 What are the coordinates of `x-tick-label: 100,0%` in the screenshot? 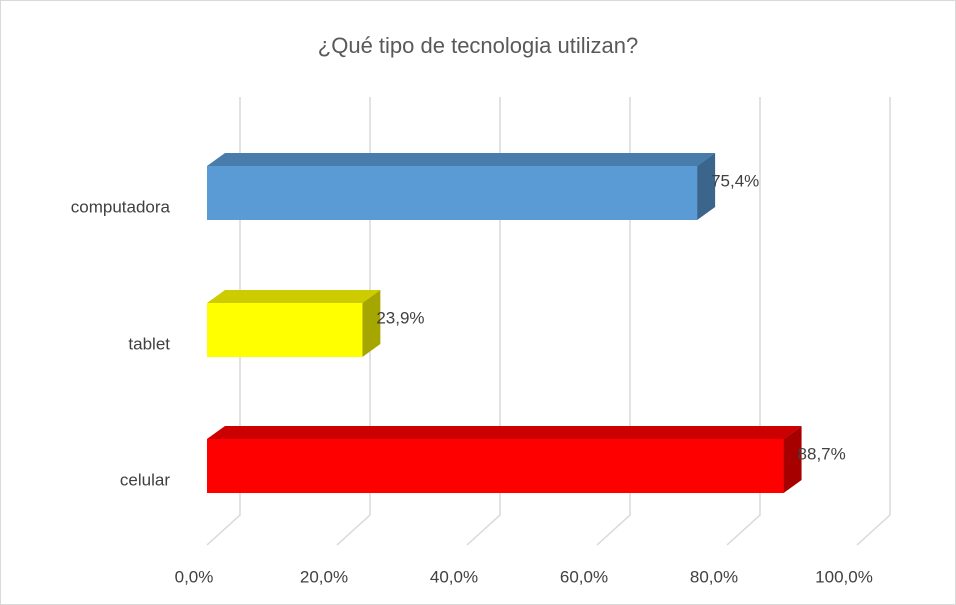 It's located at (844, 576).